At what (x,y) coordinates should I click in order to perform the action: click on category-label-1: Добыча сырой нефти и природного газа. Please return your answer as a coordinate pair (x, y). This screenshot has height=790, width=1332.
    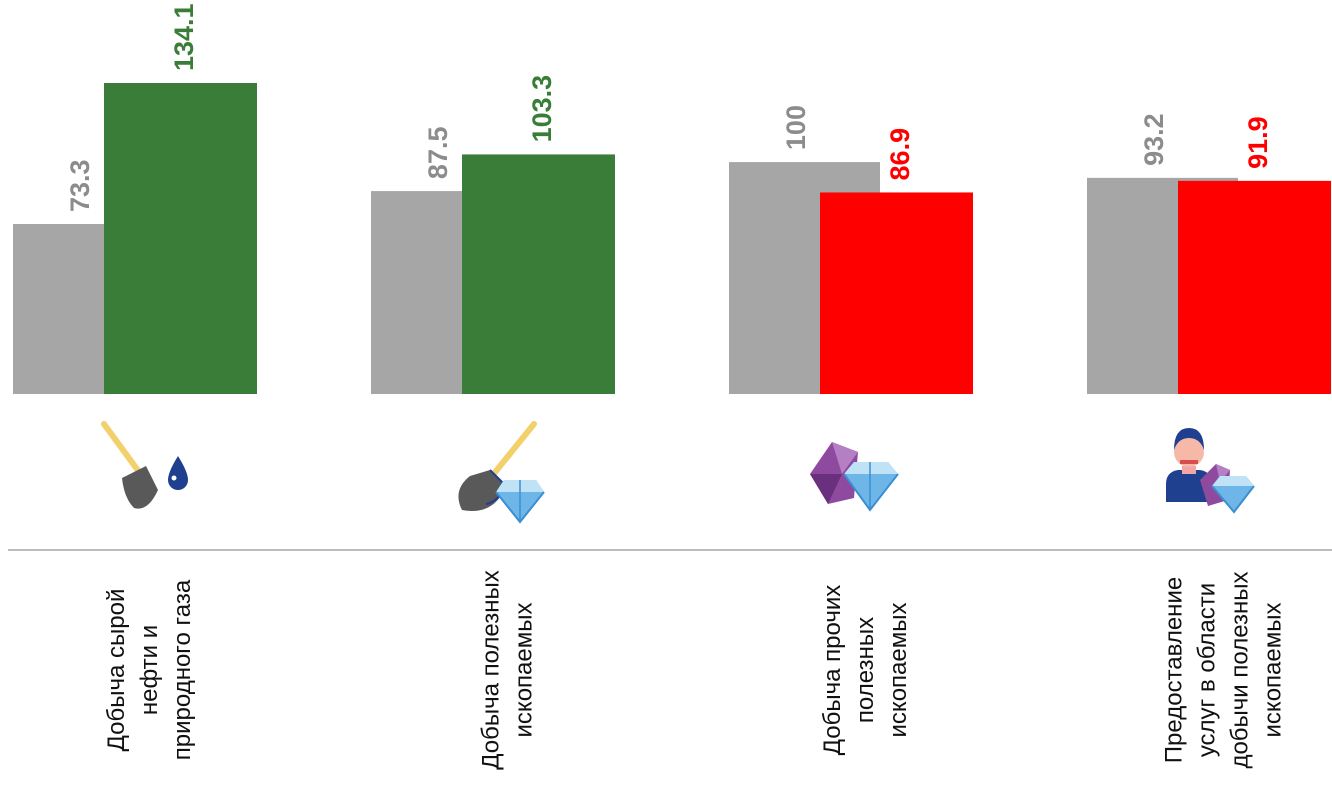
    Looking at the image, I should click on (149, 669).